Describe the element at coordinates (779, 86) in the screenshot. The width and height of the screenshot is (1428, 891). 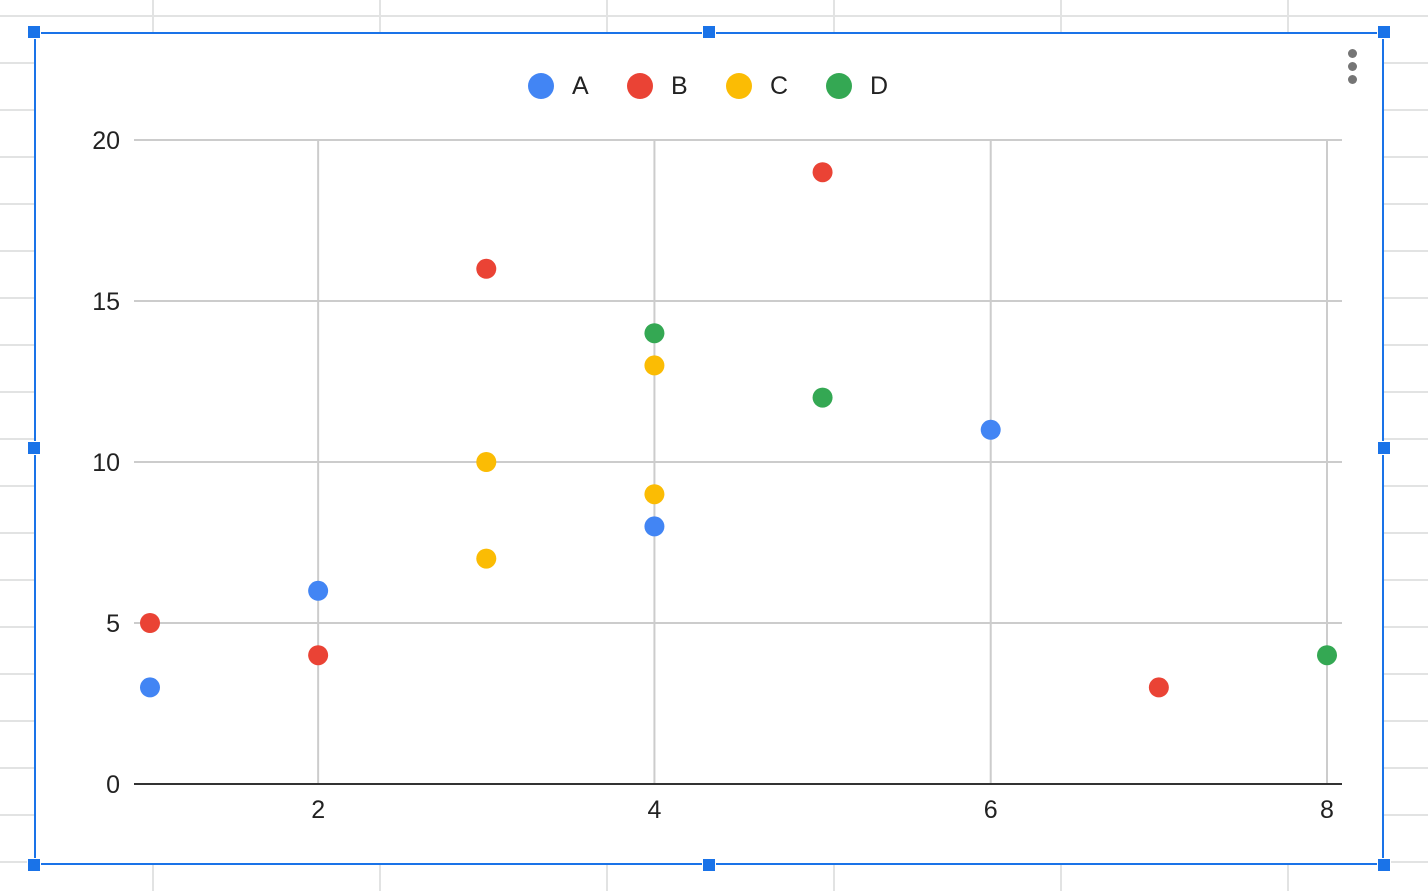
I see `legend-label: C` at that location.